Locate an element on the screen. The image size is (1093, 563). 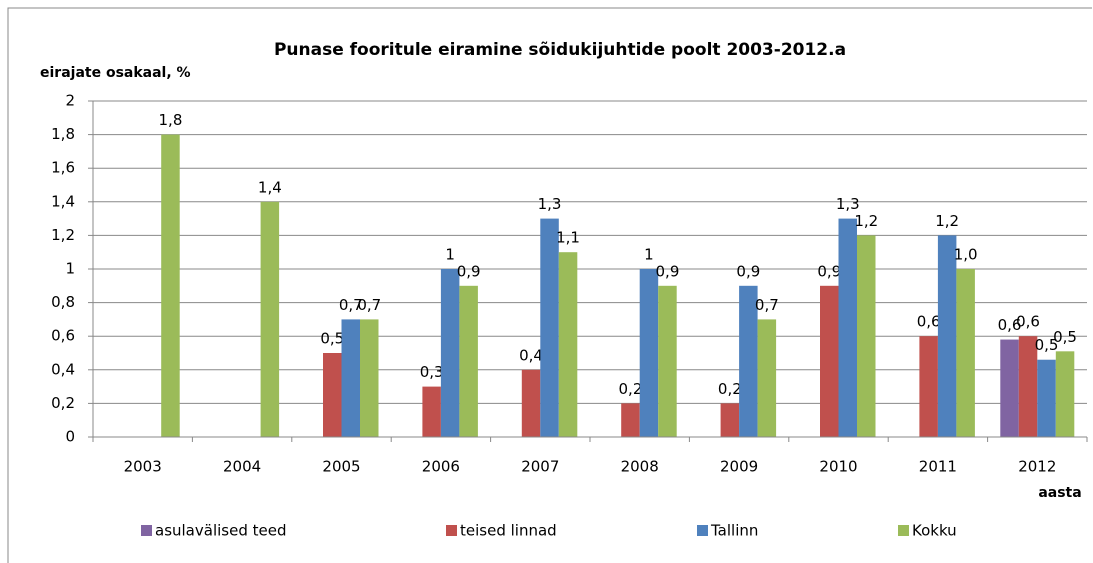
legend-label: Tallinn is located at coordinates (734, 531).